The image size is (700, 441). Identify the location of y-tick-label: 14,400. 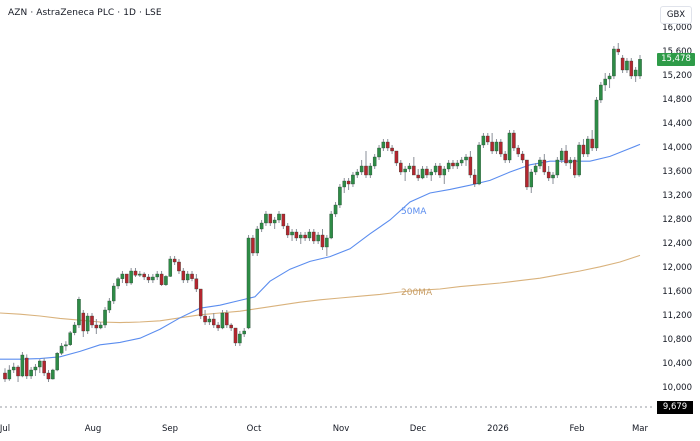
(677, 124).